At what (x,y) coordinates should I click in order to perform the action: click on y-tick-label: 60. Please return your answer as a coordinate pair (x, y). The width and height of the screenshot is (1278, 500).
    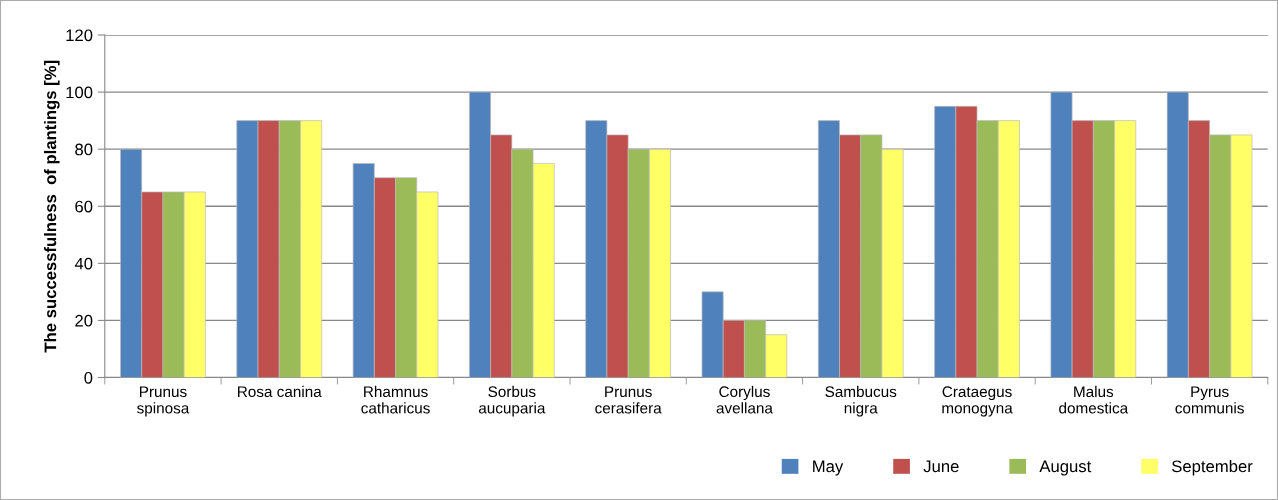
    Looking at the image, I should click on (84, 206).